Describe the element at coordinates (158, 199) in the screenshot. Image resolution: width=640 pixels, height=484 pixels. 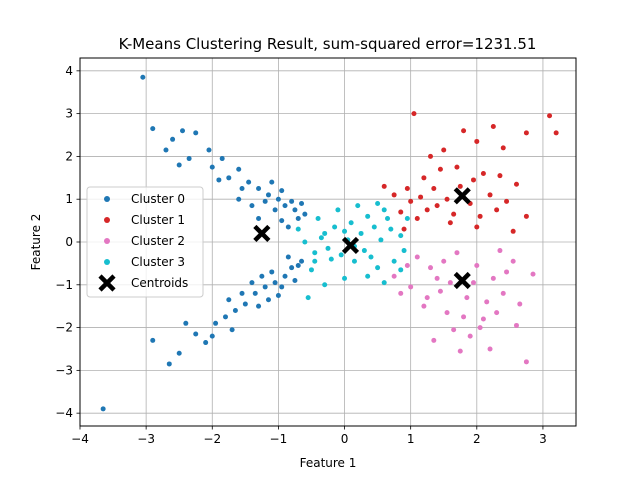
I see `legend-label: Cluster 0` at that location.